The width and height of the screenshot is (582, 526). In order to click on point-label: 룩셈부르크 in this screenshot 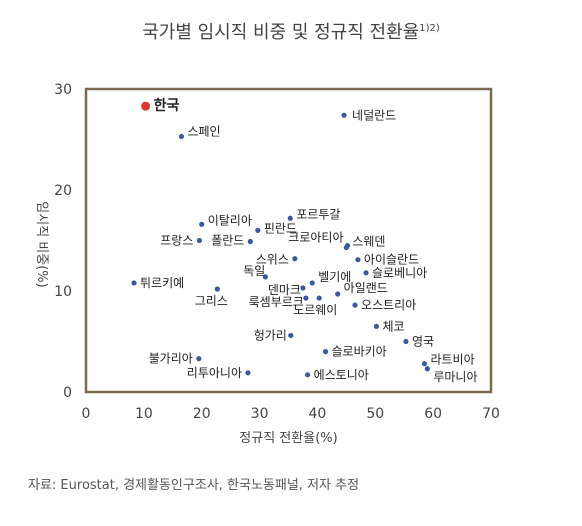, I will do `click(276, 302)`.